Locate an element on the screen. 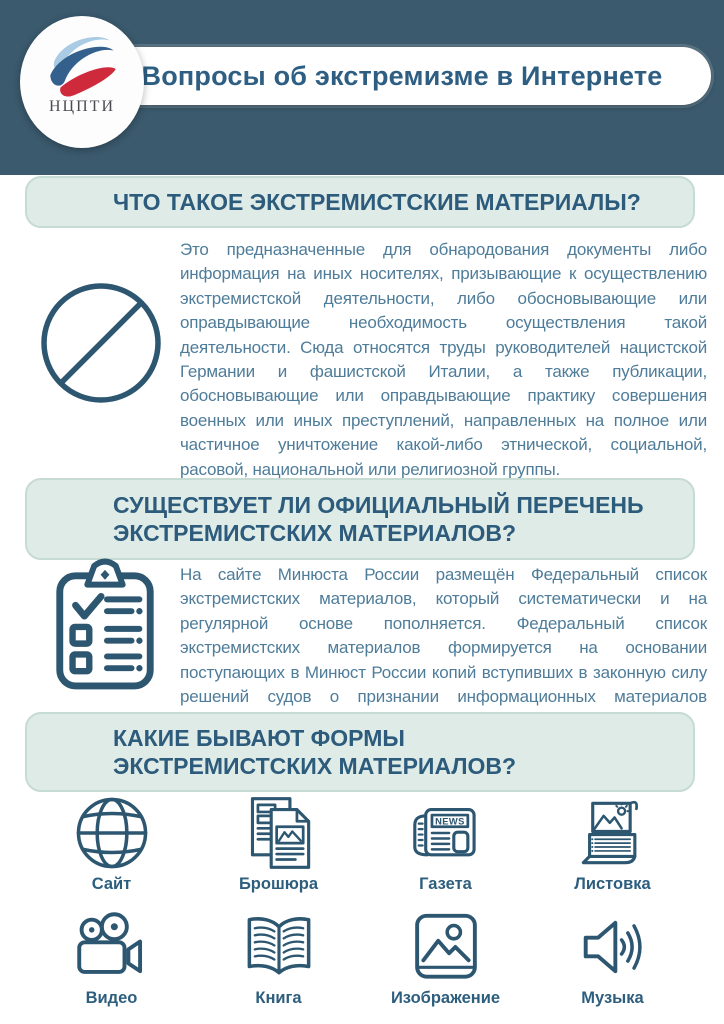 The width and height of the screenshot is (724, 1024). section-3-heading-line-1: КАКИЕ БЫВАЮТ ФОРМЫ is located at coordinates (259, 738).